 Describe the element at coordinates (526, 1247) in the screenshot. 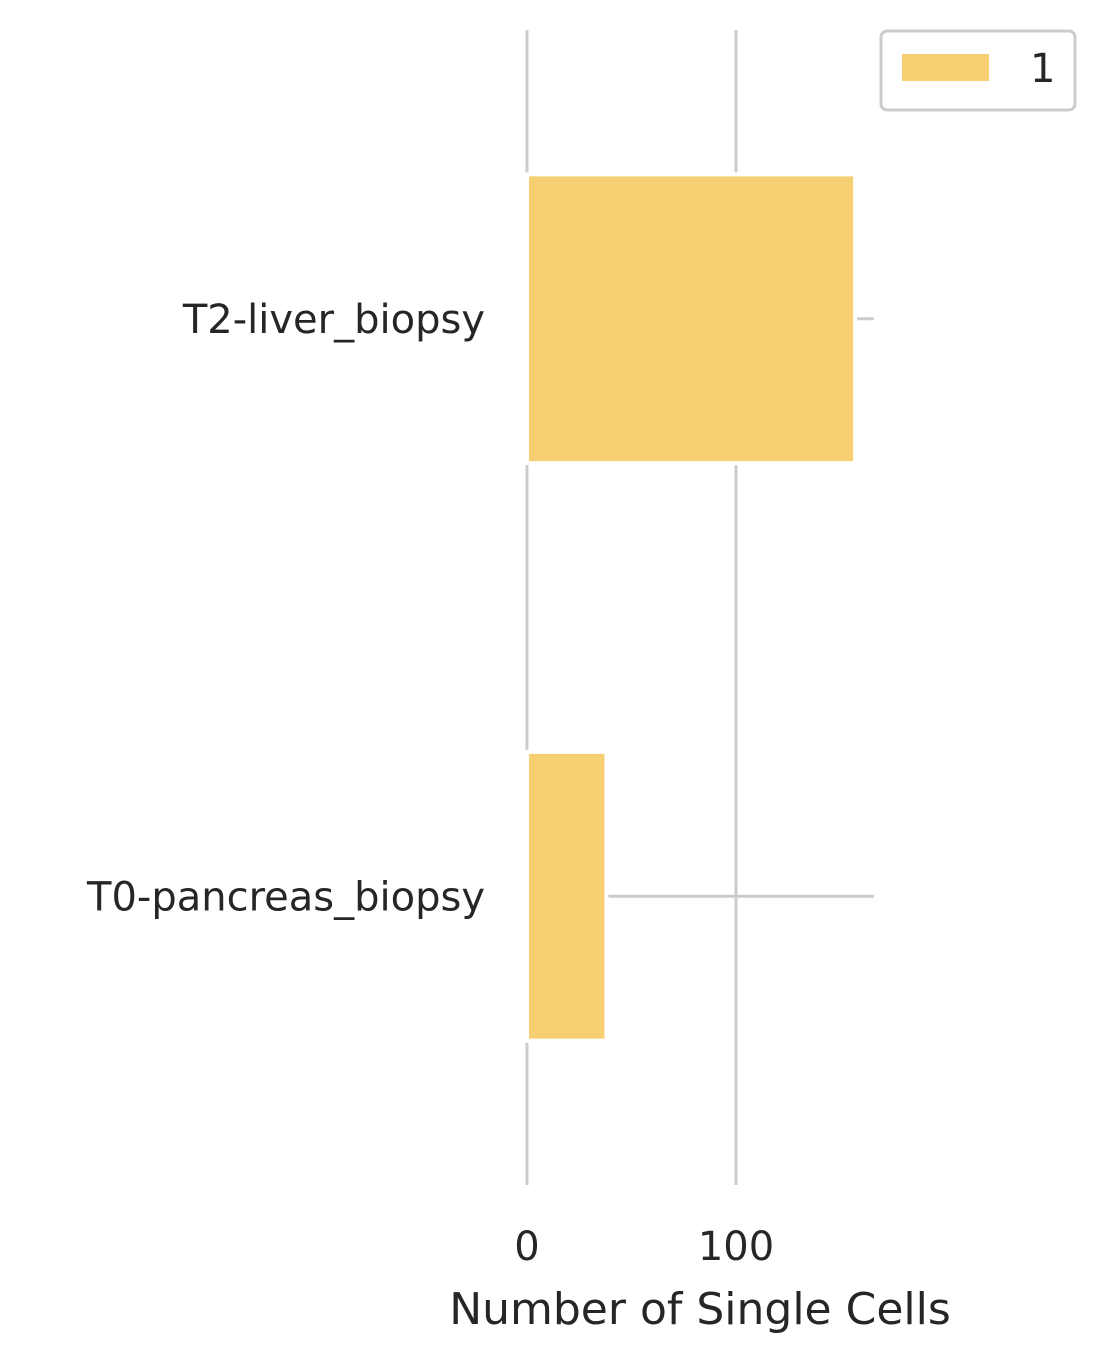

I see `x-tick-label-0: 0` at that location.